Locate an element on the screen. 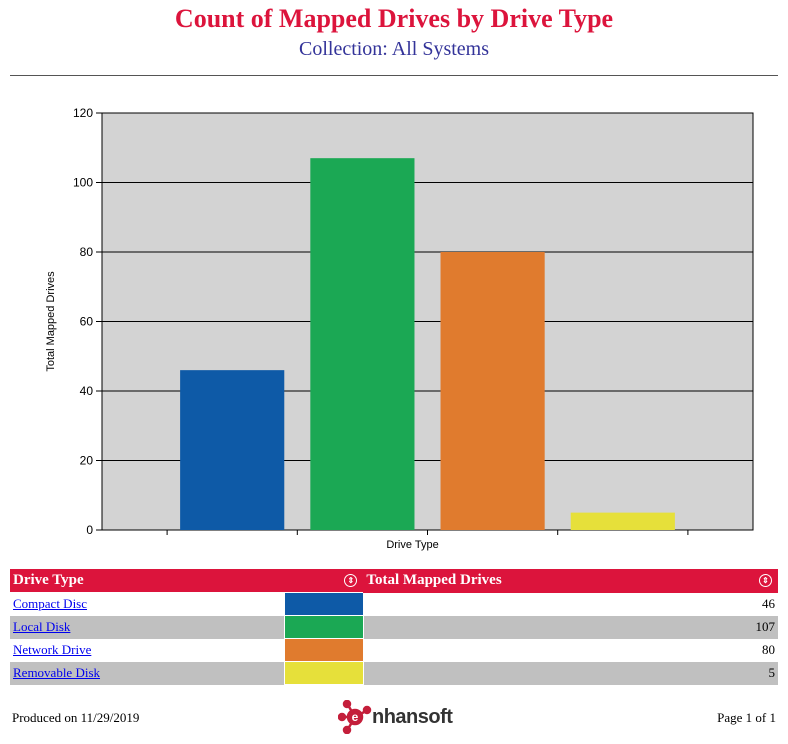 This screenshot has width=788, height=744. column-header-drive-type: Drive Type ⇕ is located at coordinates (187, 581).